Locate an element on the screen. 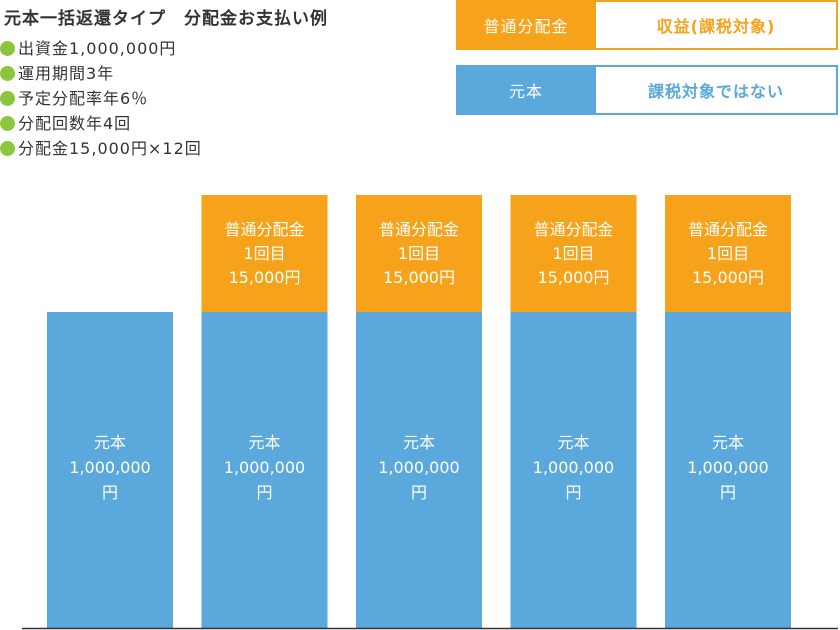  condition-item: 予定分配率年6％ is located at coordinates (101, 98).